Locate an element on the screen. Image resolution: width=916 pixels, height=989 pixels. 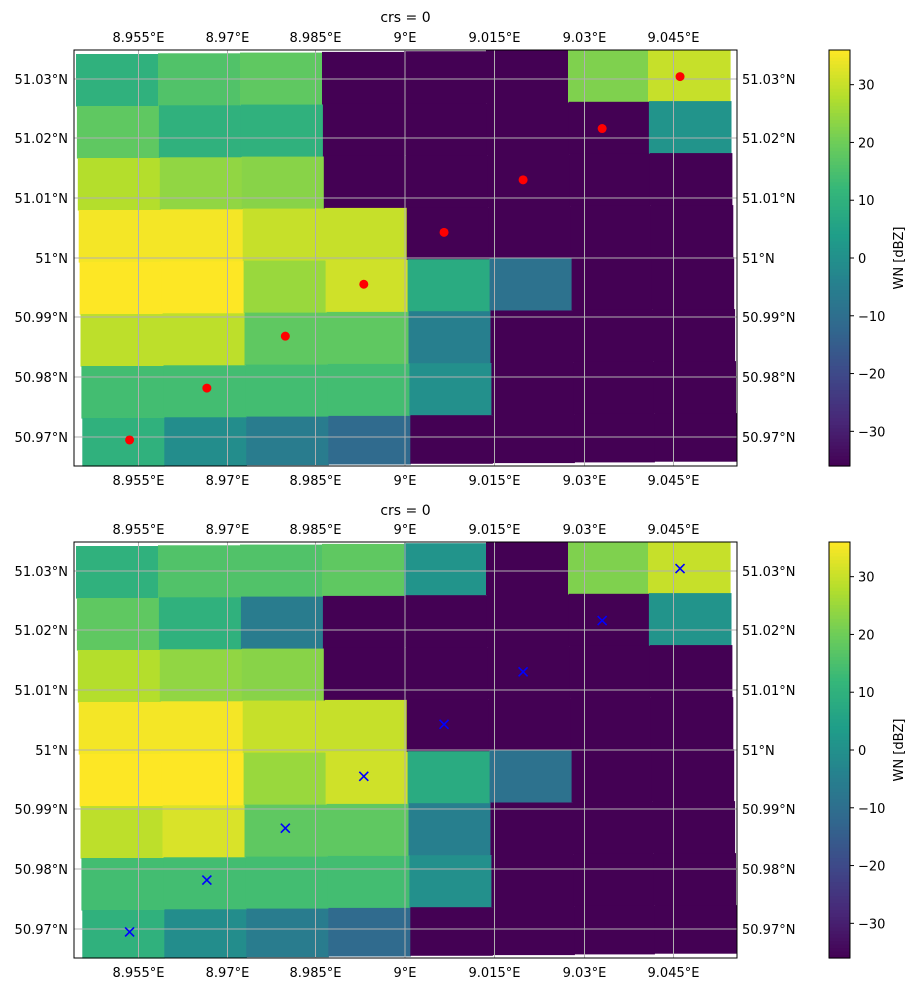
y-tick-label-right: 51.01°N is located at coordinates (768, 199).